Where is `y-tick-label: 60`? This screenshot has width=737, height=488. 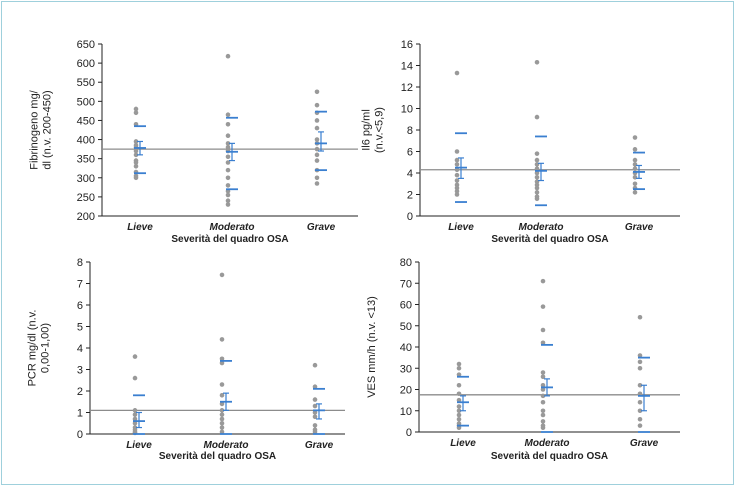
y-tick-label: 60 is located at coordinates (406, 306).